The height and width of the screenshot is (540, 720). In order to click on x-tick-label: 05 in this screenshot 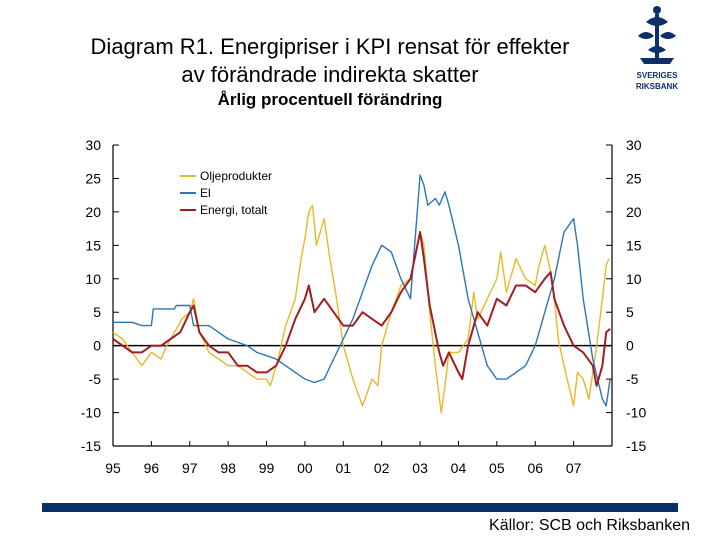, I will do `click(497, 468)`.